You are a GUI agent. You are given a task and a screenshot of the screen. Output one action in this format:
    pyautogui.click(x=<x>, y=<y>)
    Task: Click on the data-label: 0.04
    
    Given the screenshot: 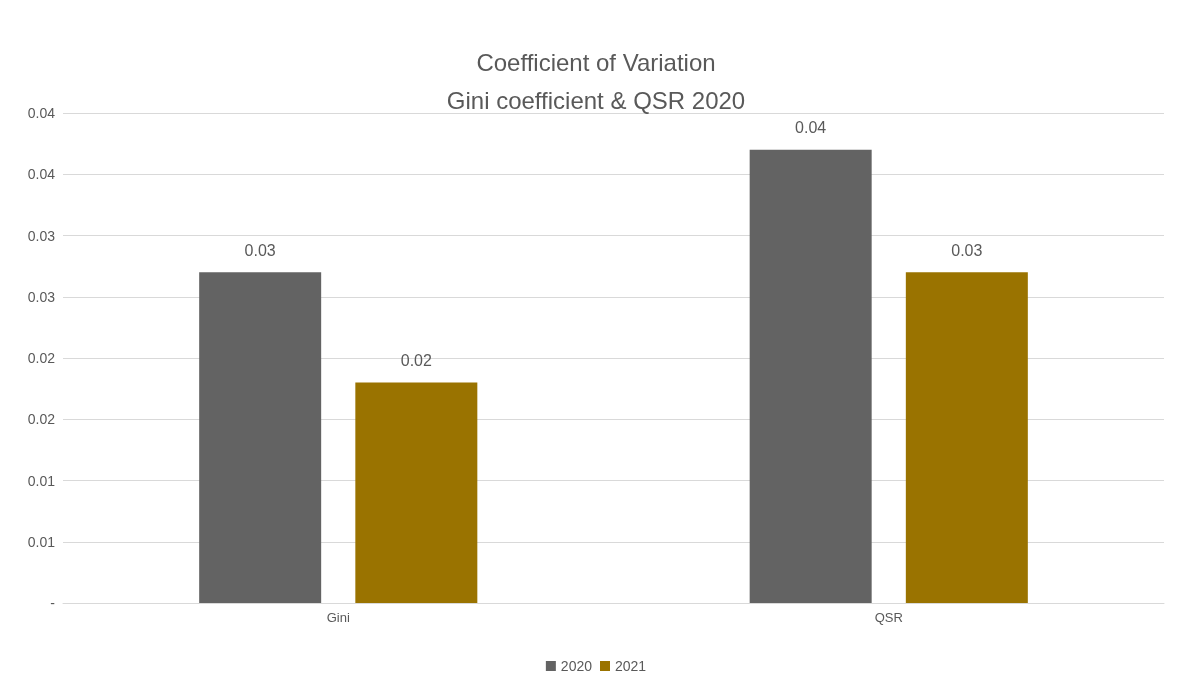 What is the action you would take?
    pyautogui.click(x=811, y=128)
    